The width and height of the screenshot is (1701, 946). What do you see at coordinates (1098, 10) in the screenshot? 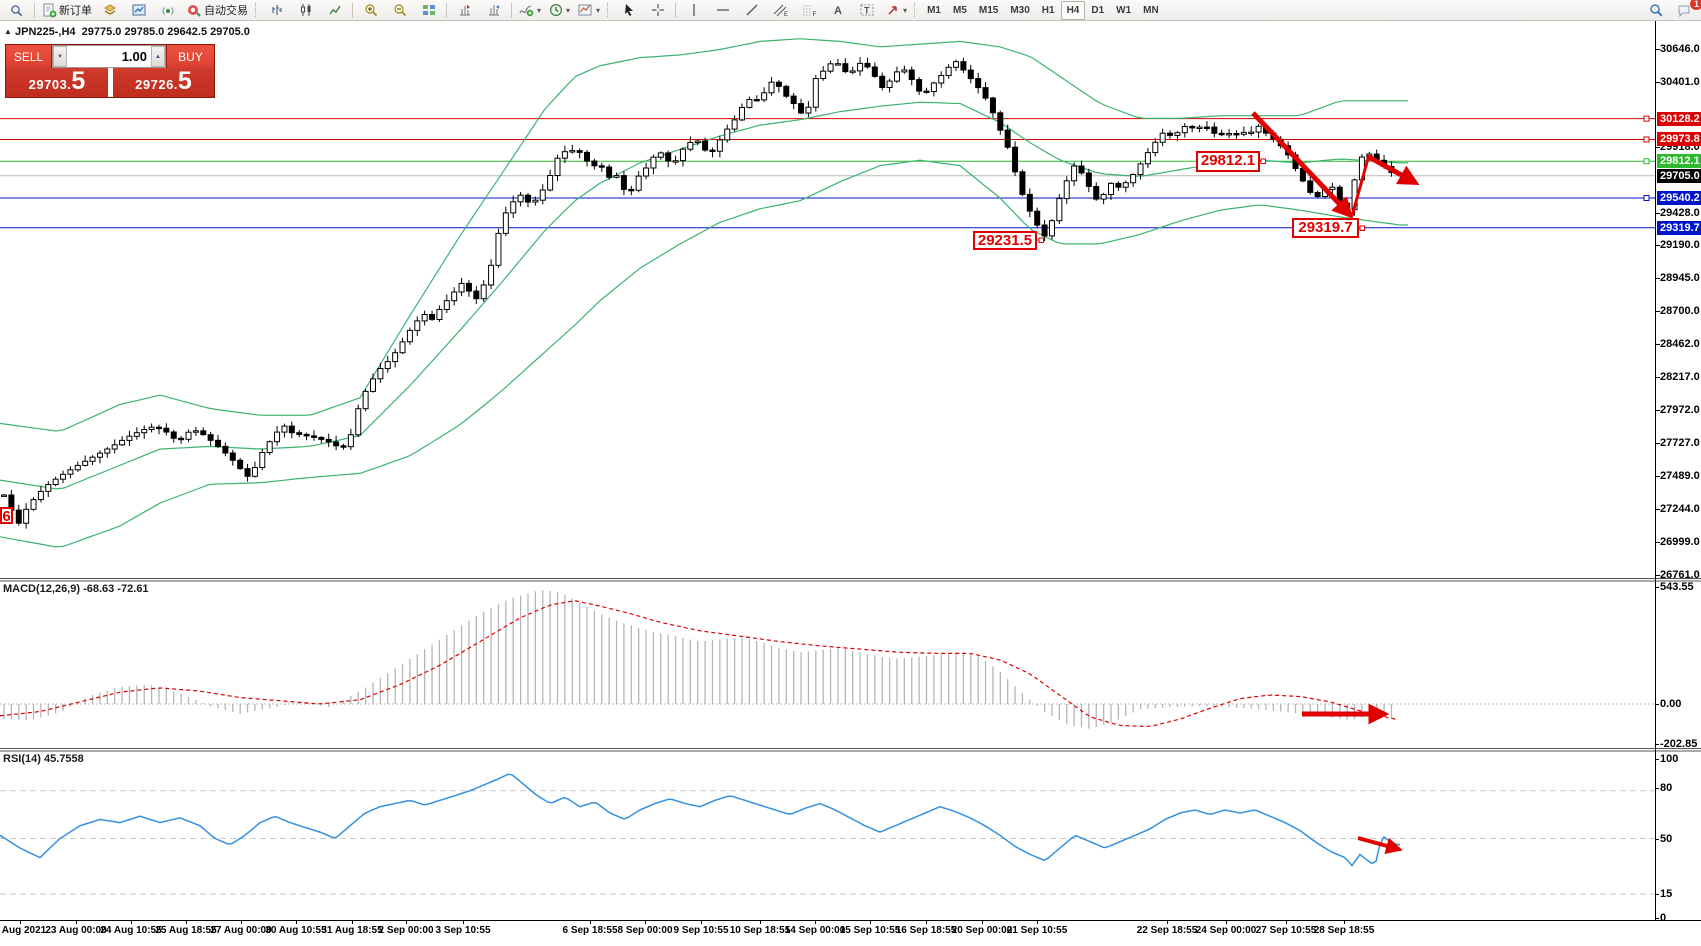
I see `tf-d1-button: D1` at bounding box center [1098, 10].